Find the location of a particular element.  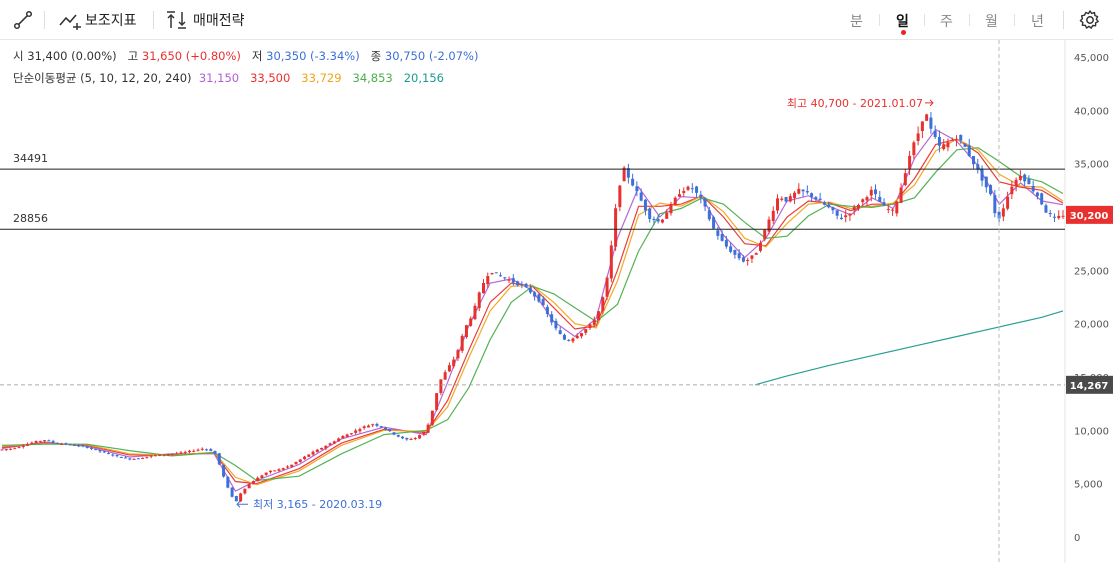

active-period-dot is located at coordinates (903, 32).